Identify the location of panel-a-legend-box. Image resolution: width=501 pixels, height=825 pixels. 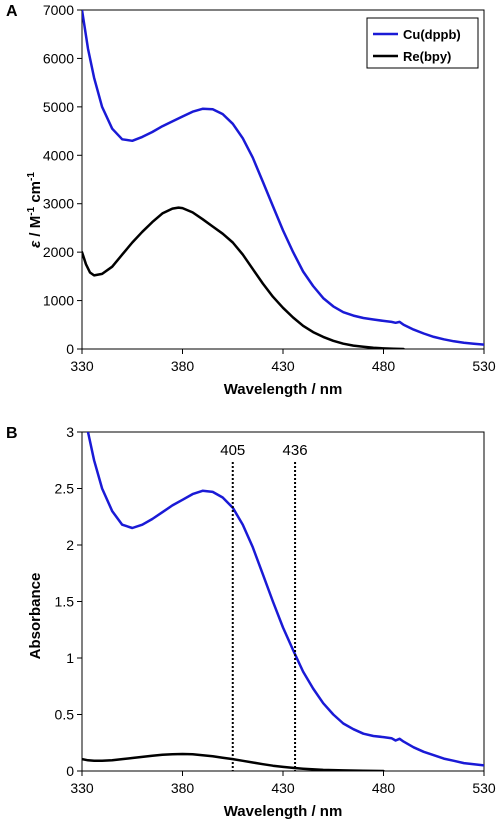
(422, 43).